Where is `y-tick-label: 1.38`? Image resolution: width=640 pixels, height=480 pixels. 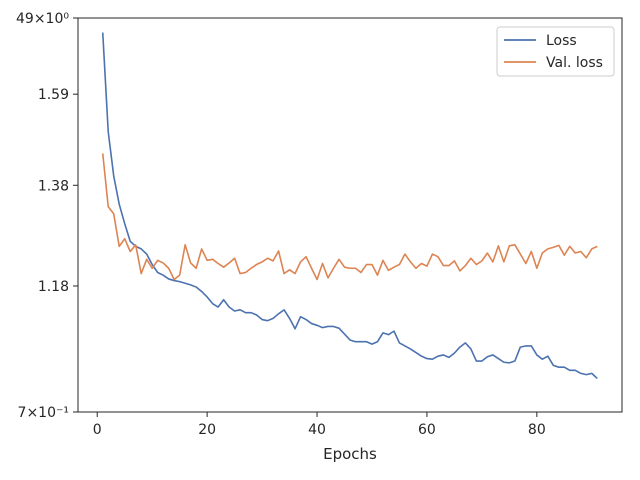
y-tick-label: 1.38 is located at coordinates (53, 186).